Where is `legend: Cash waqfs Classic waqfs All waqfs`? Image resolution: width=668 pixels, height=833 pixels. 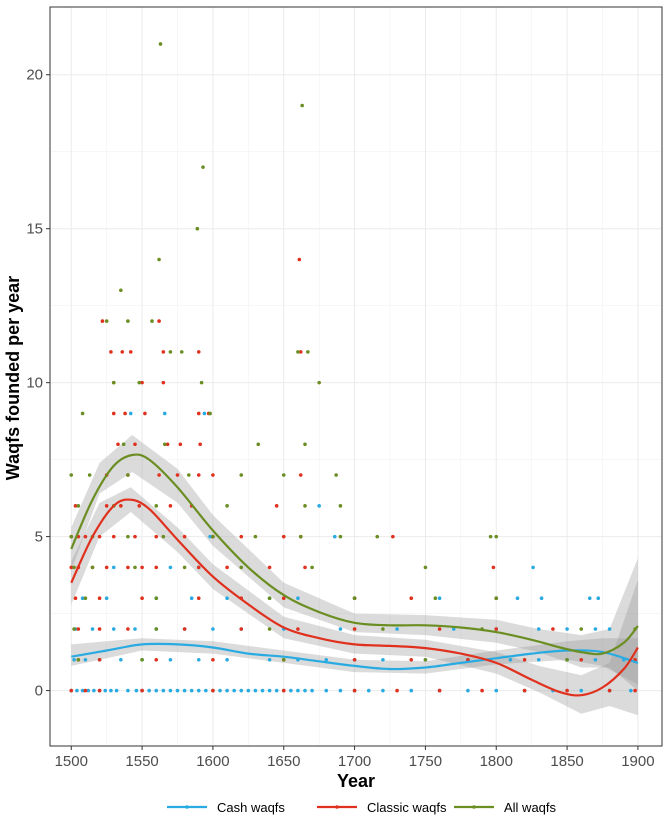
legend: Cash waqfs Classic waqfs All waqfs is located at coordinates (362, 807).